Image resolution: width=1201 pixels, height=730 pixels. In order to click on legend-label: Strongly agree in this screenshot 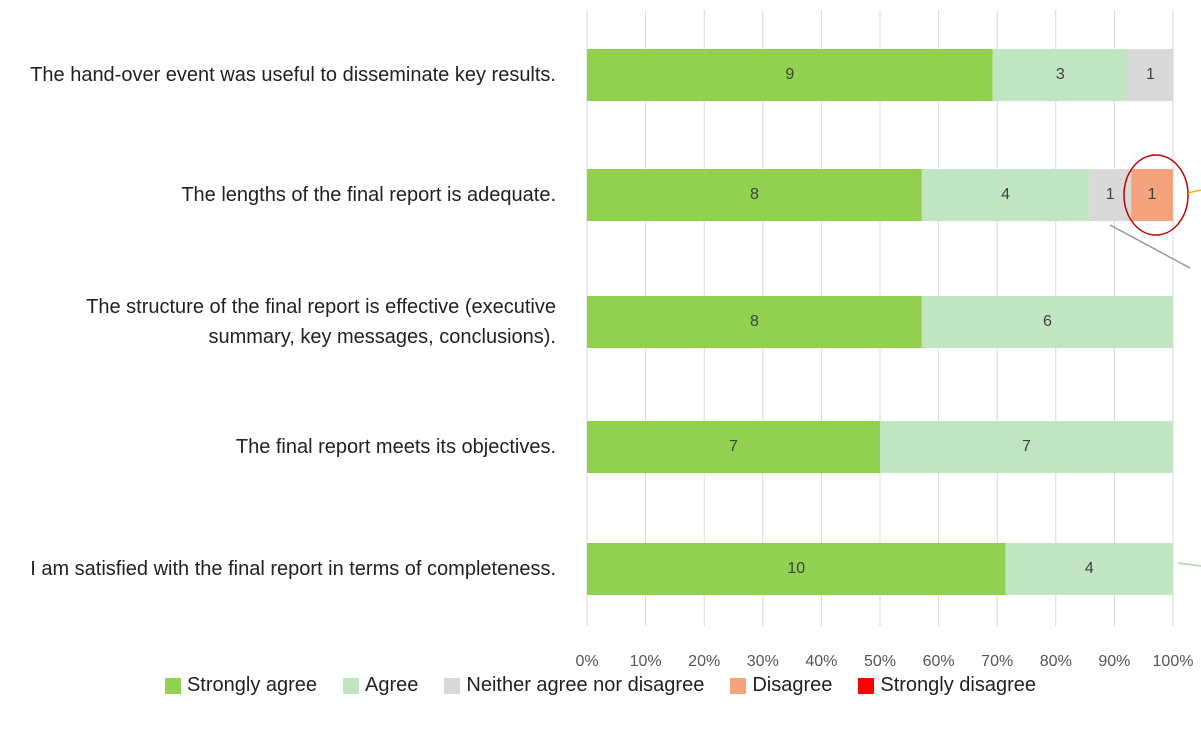, I will do `click(252, 685)`.